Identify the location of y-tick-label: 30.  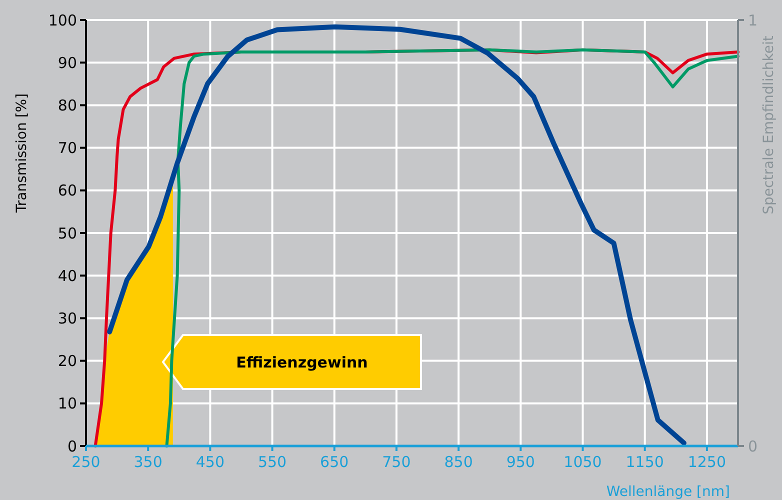
(67, 318).